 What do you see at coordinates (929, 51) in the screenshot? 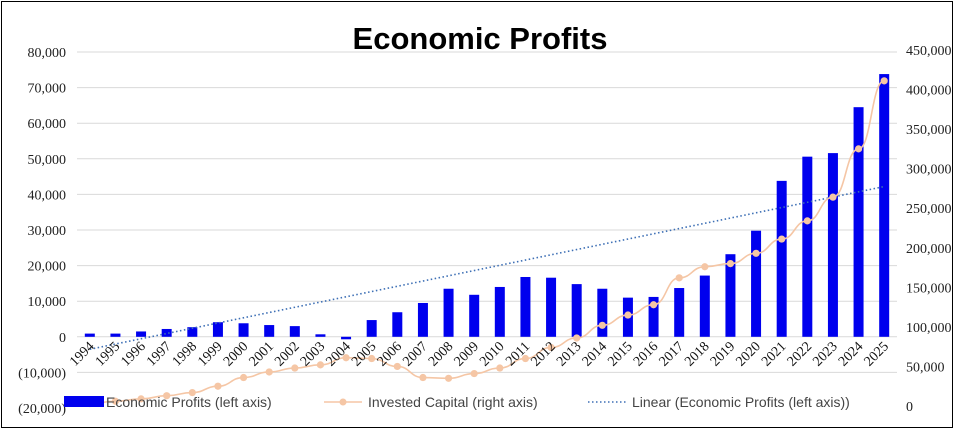
I see `right-axis-tick-label: 450,000` at bounding box center [929, 51].